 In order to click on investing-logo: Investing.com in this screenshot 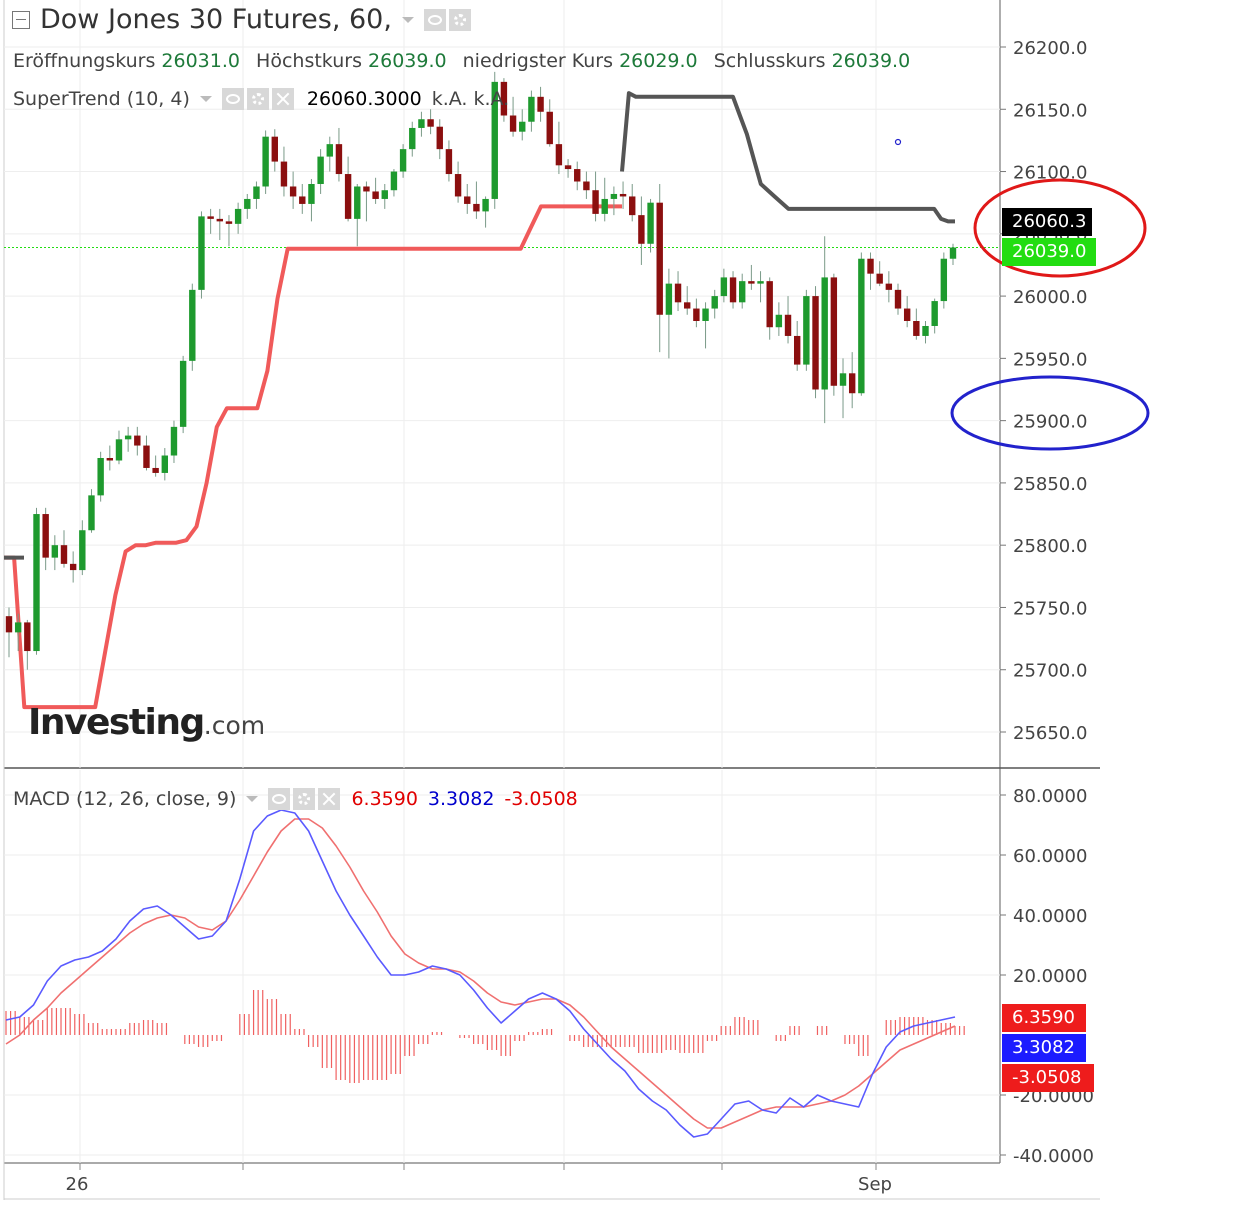, I will do `click(146, 722)`.